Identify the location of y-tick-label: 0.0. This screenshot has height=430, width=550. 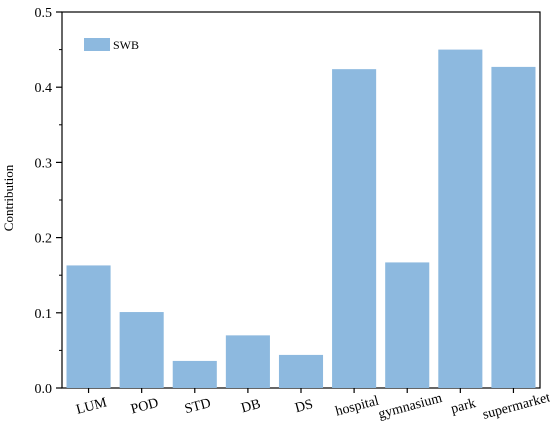
(44, 389).